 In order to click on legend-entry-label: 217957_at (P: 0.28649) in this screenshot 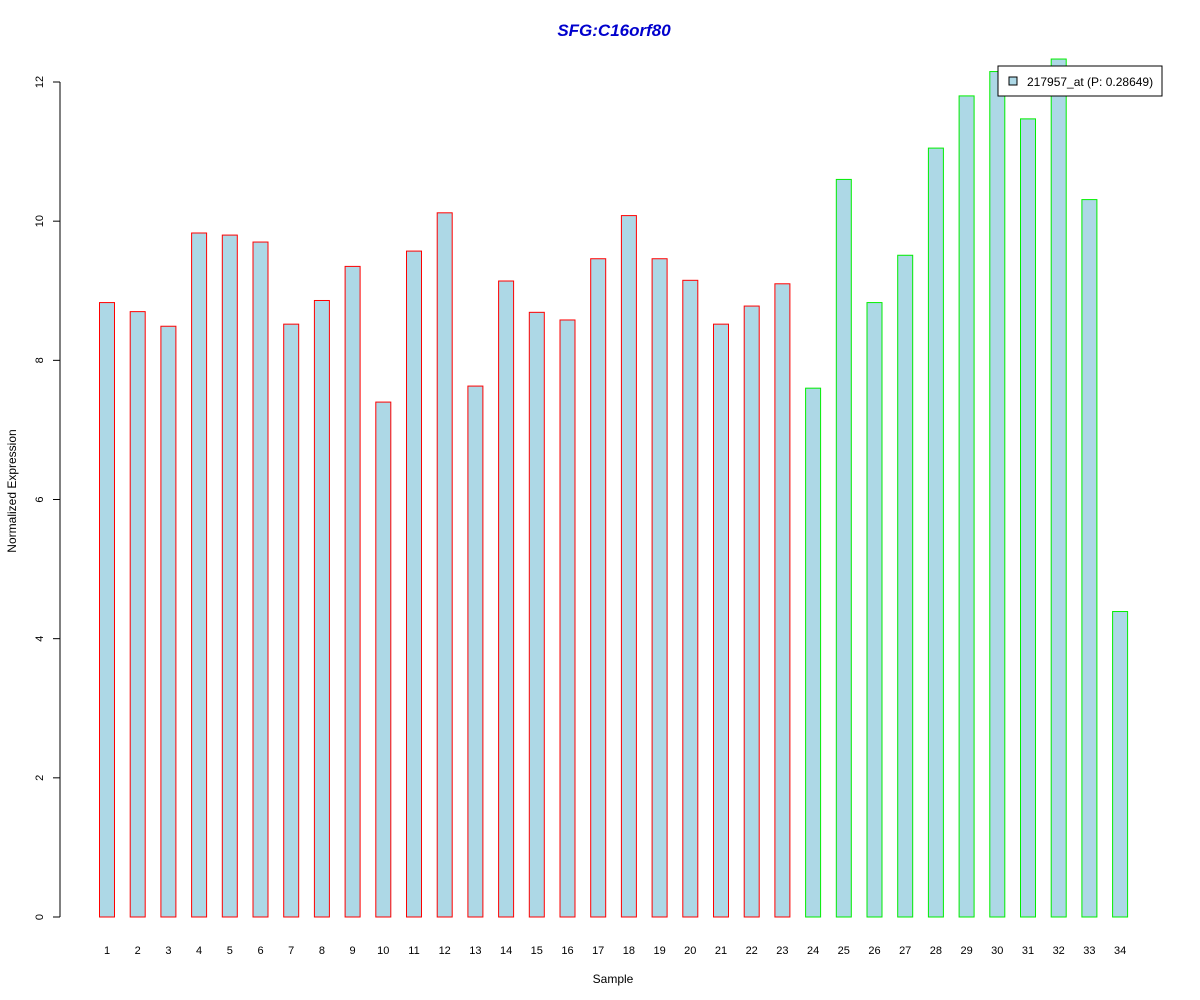, I will do `click(1090, 82)`.